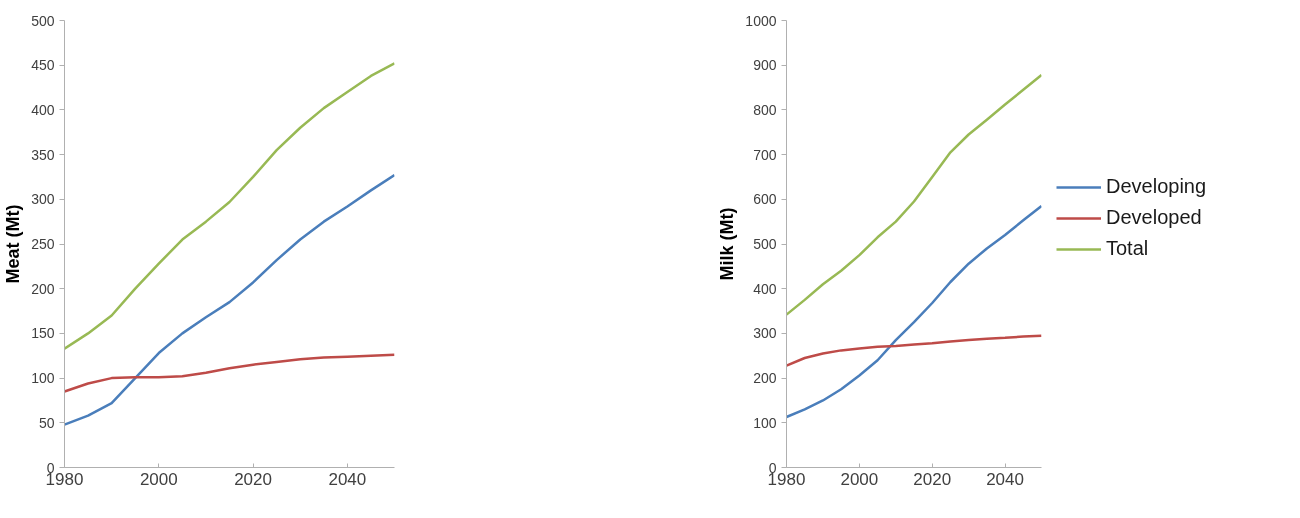 The image size is (1300, 518). I want to click on y-tick-label: 50, so click(46, 422).